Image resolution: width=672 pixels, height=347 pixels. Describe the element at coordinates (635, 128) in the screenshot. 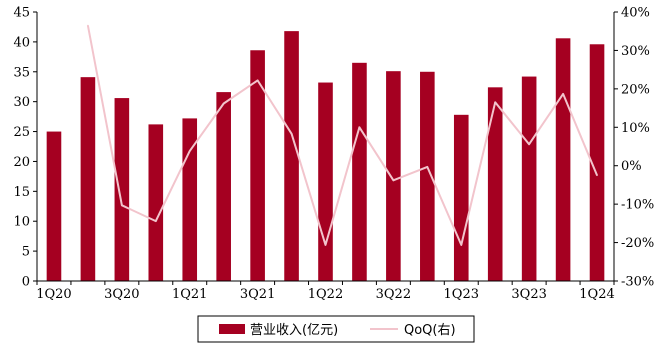

I see `right-tick-label: 10%` at that location.